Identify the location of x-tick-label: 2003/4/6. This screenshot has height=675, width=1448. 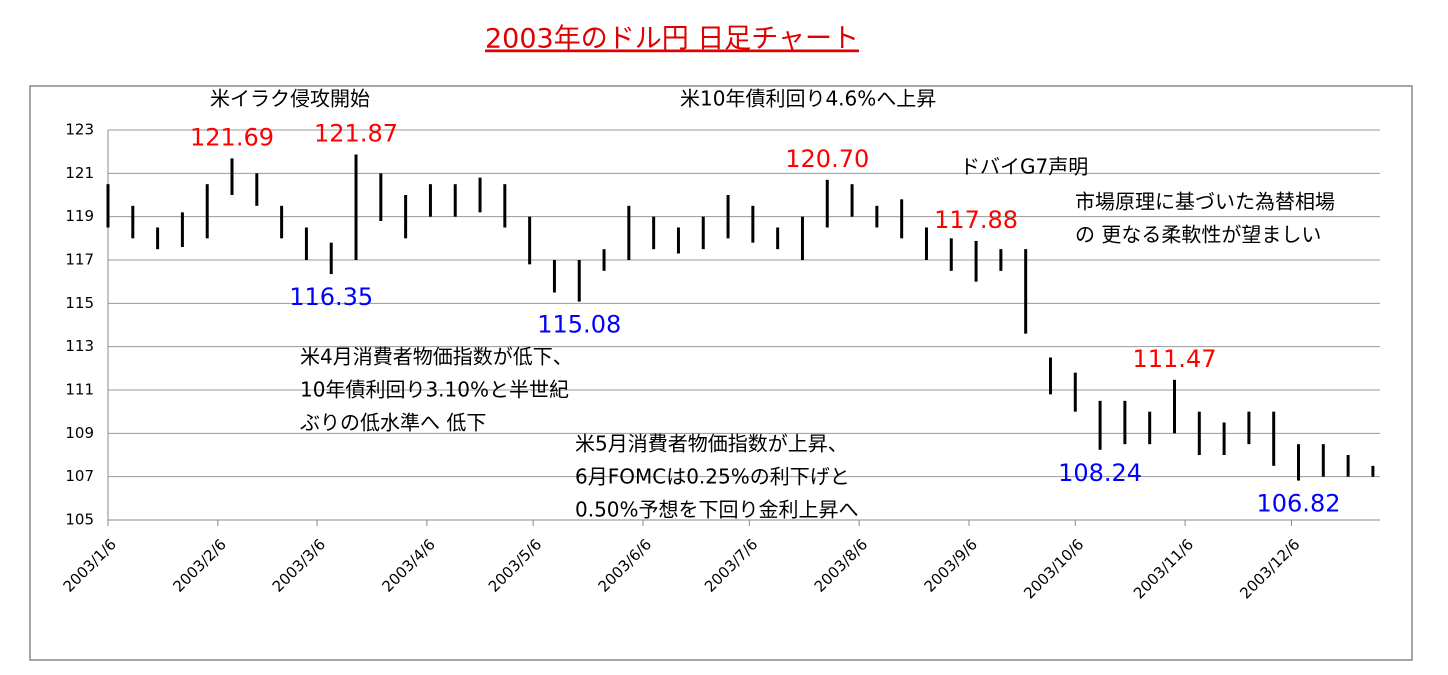
(409, 565).